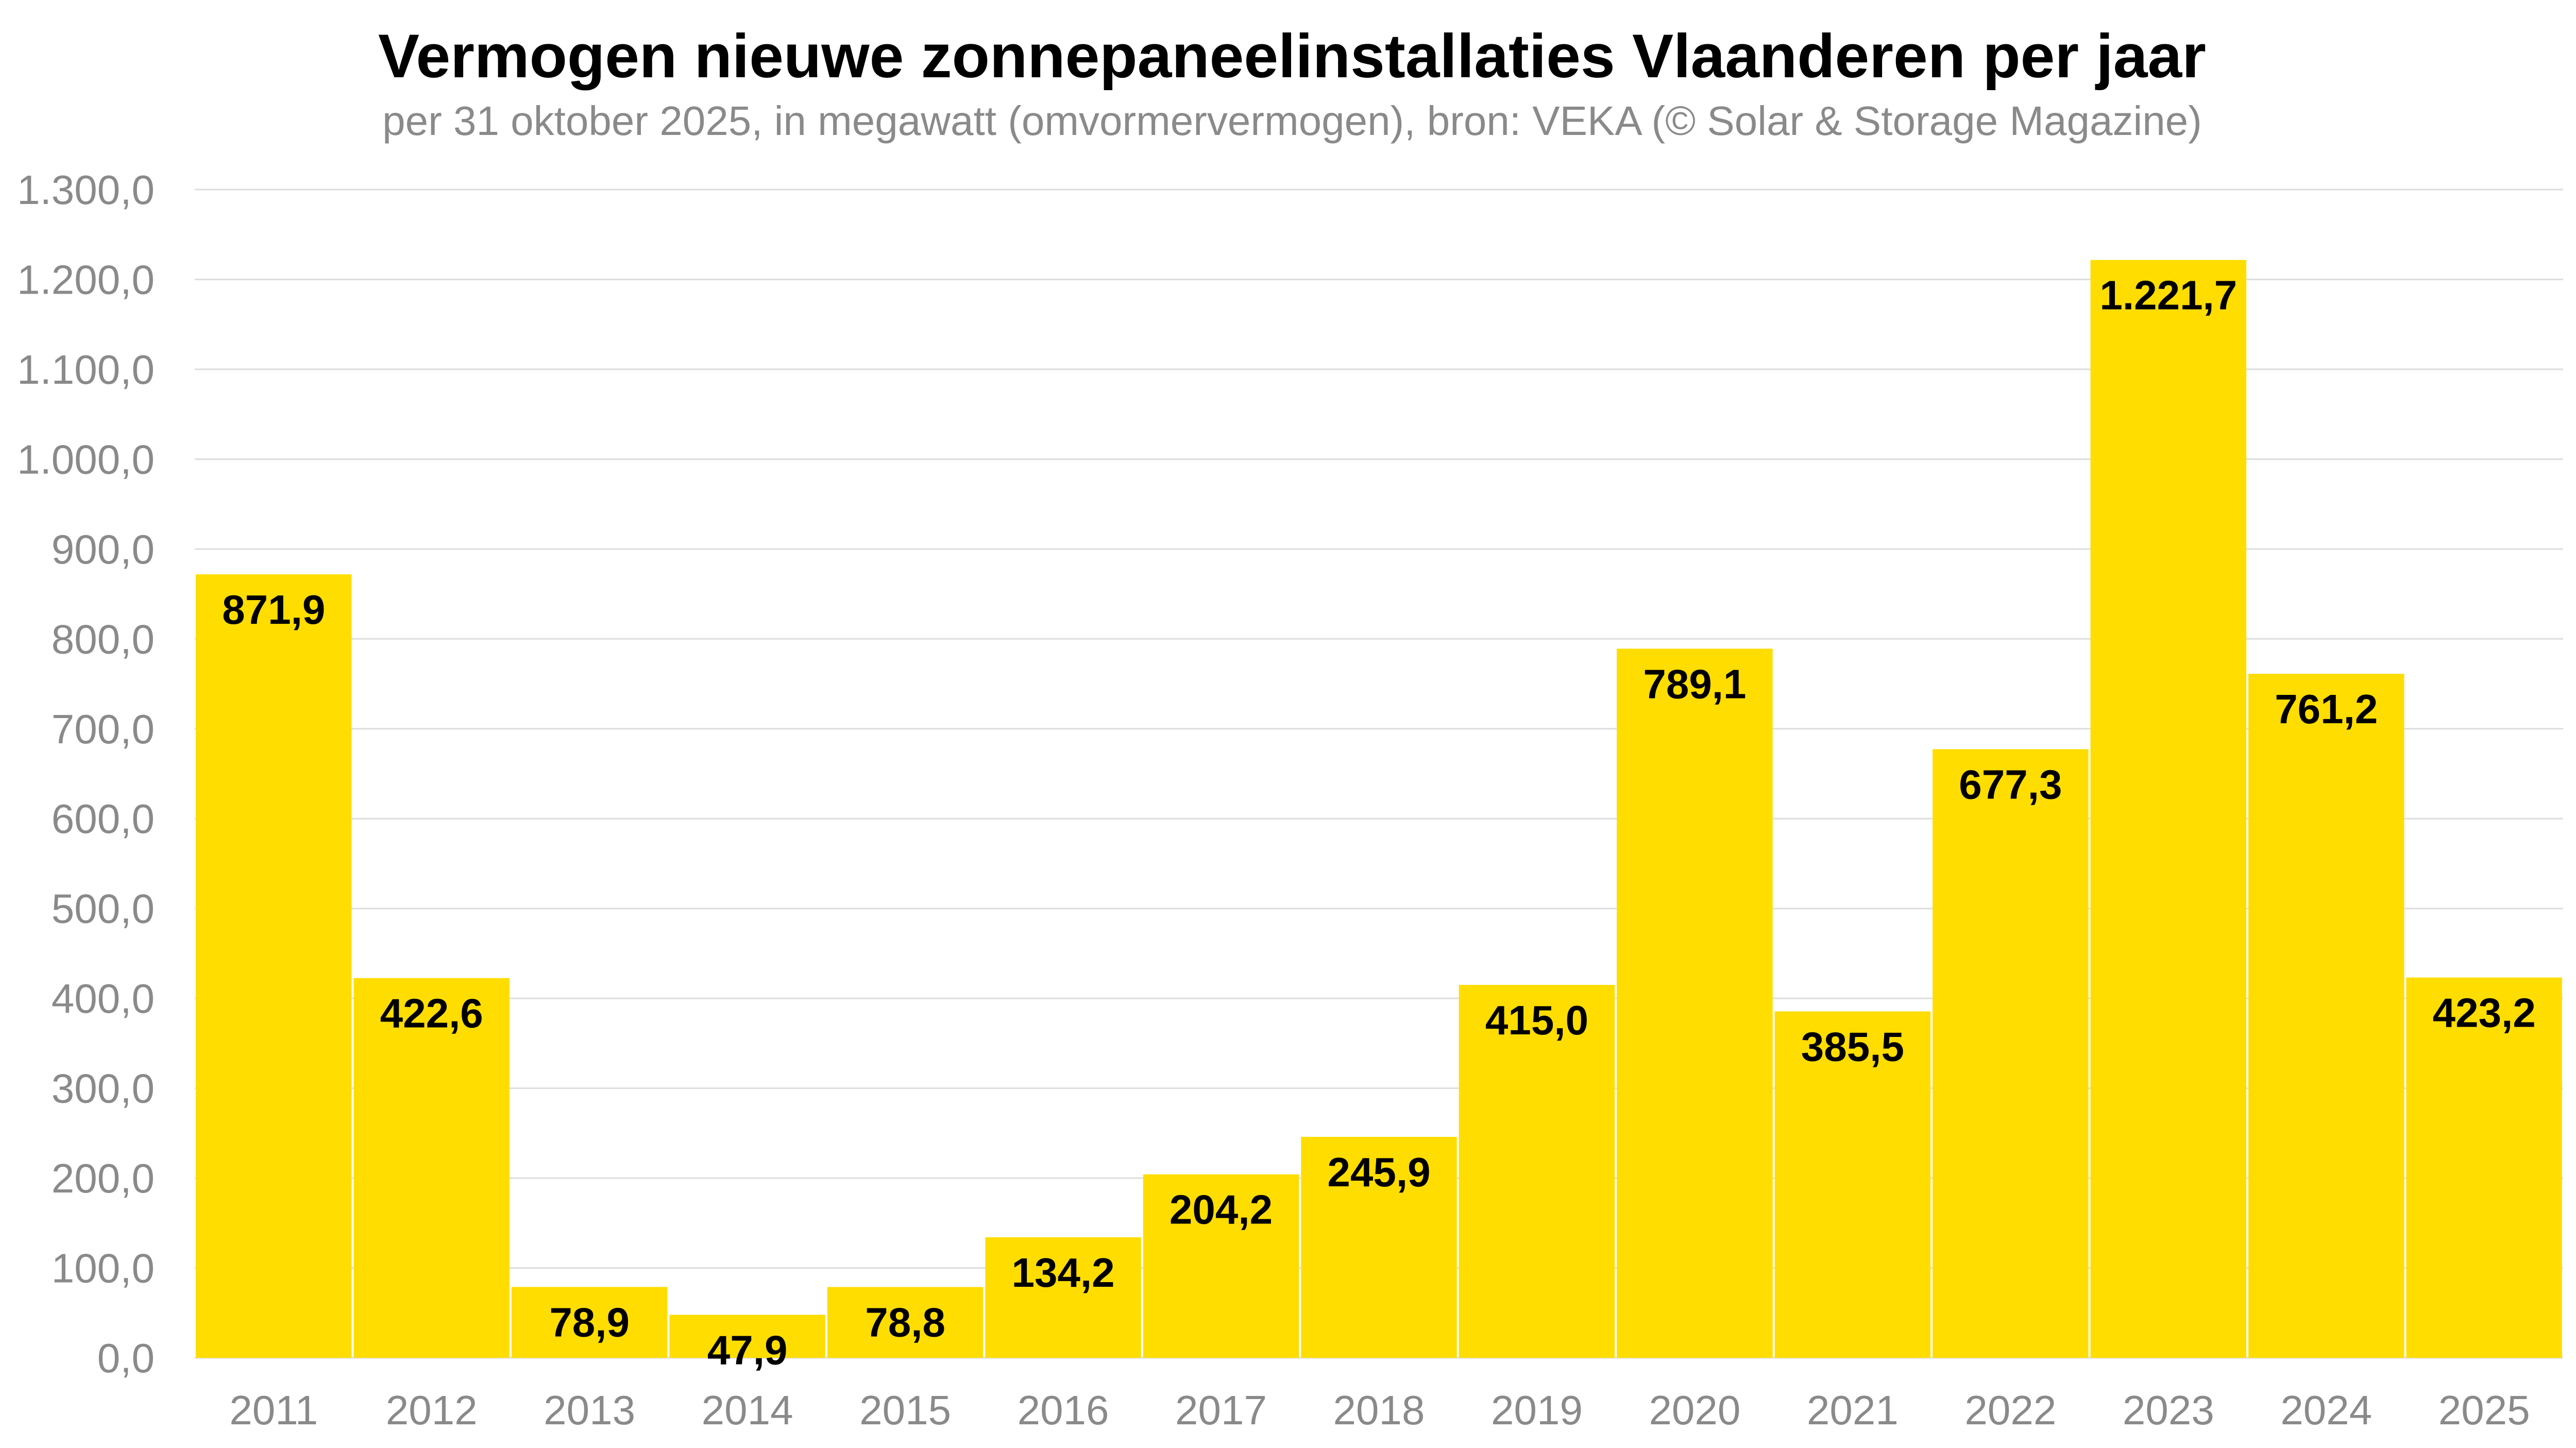  Describe the element at coordinates (1378, 1172) in the screenshot. I see `data-label: 245,9` at that location.